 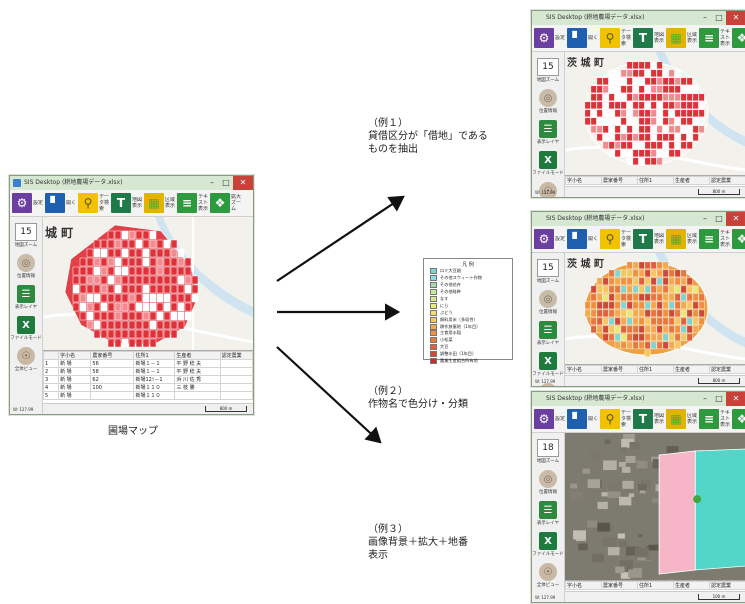 I want to click on close-icon: ✕, so click(x=735, y=219).